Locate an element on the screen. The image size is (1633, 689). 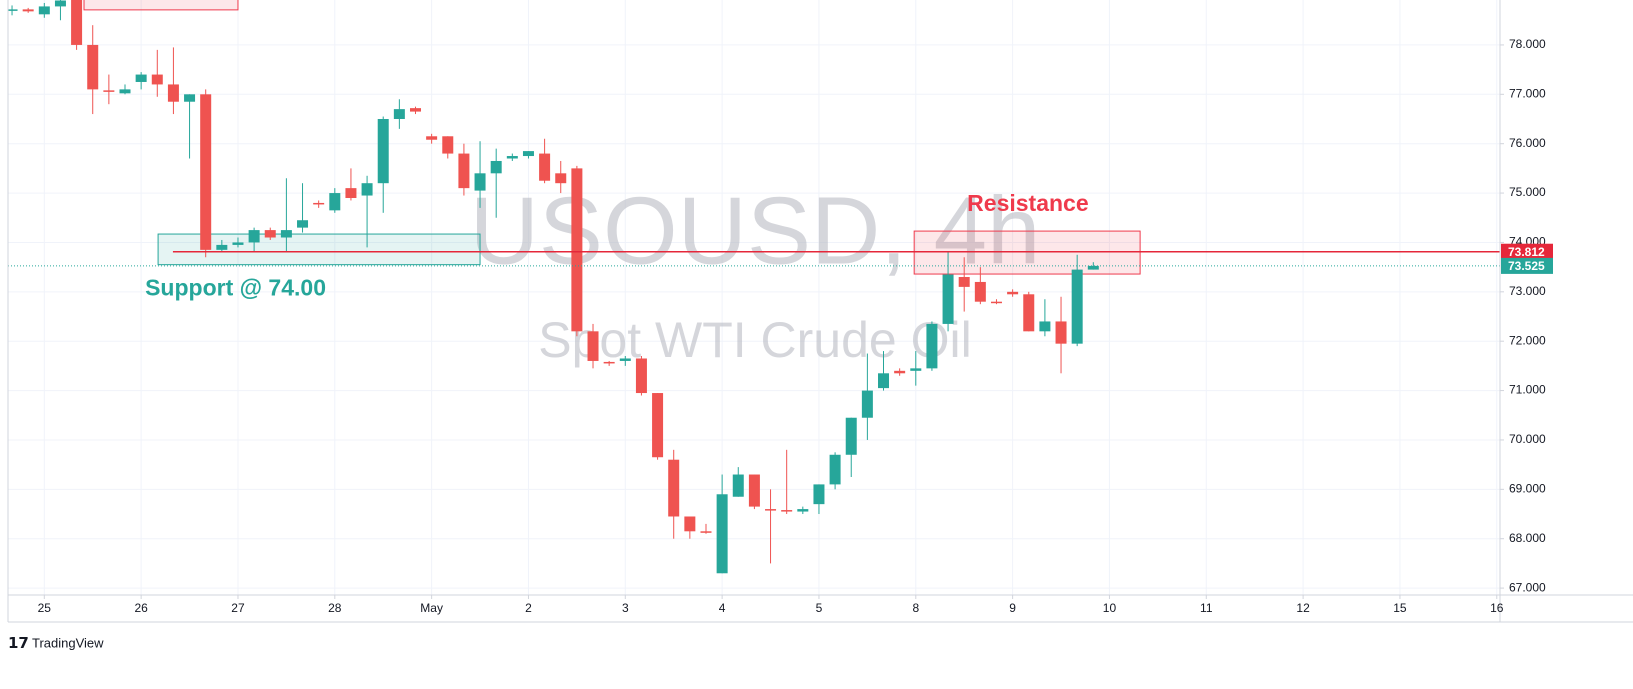
y-tick-label: 77.000 is located at coordinates (1527, 93).